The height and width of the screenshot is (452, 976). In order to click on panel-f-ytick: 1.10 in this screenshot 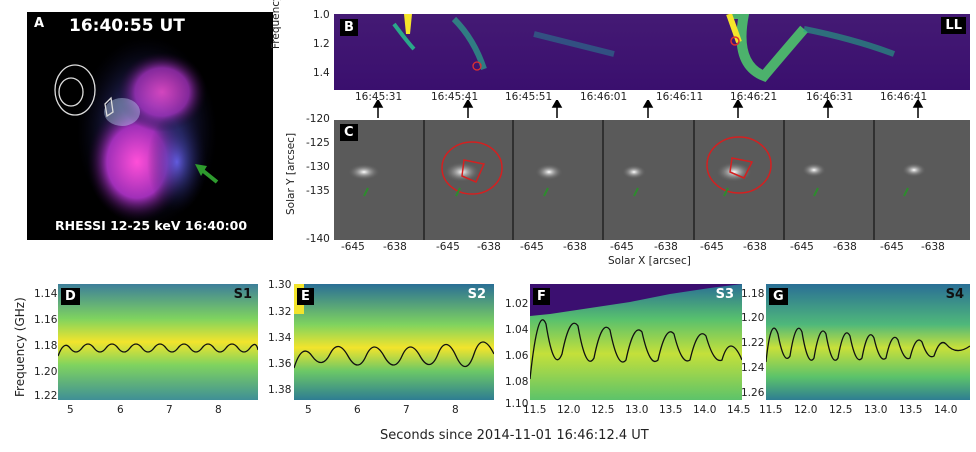, I will do `click(517, 404)`.